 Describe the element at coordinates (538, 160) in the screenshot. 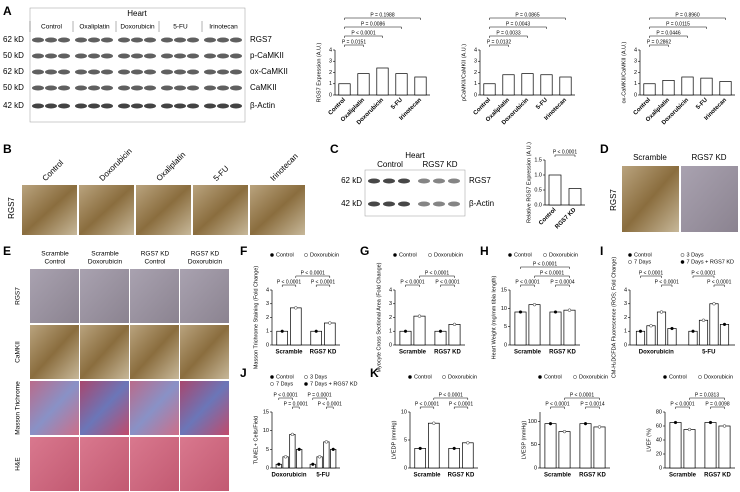

I see `y-tick-label: 1.5` at that location.